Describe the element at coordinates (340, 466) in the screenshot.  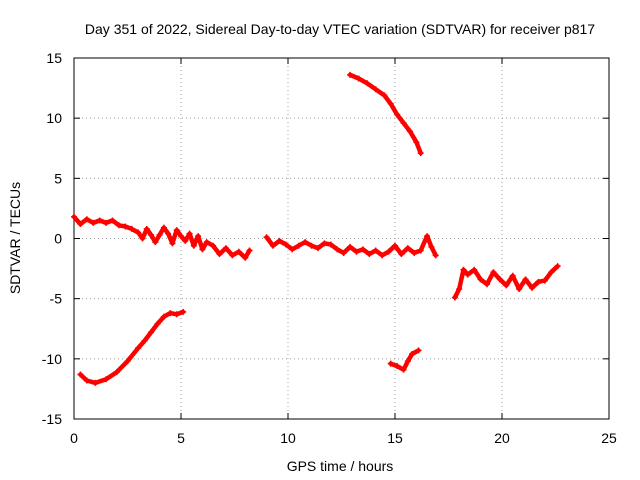
I see `x-axis-label: GPS time / hours` at that location.